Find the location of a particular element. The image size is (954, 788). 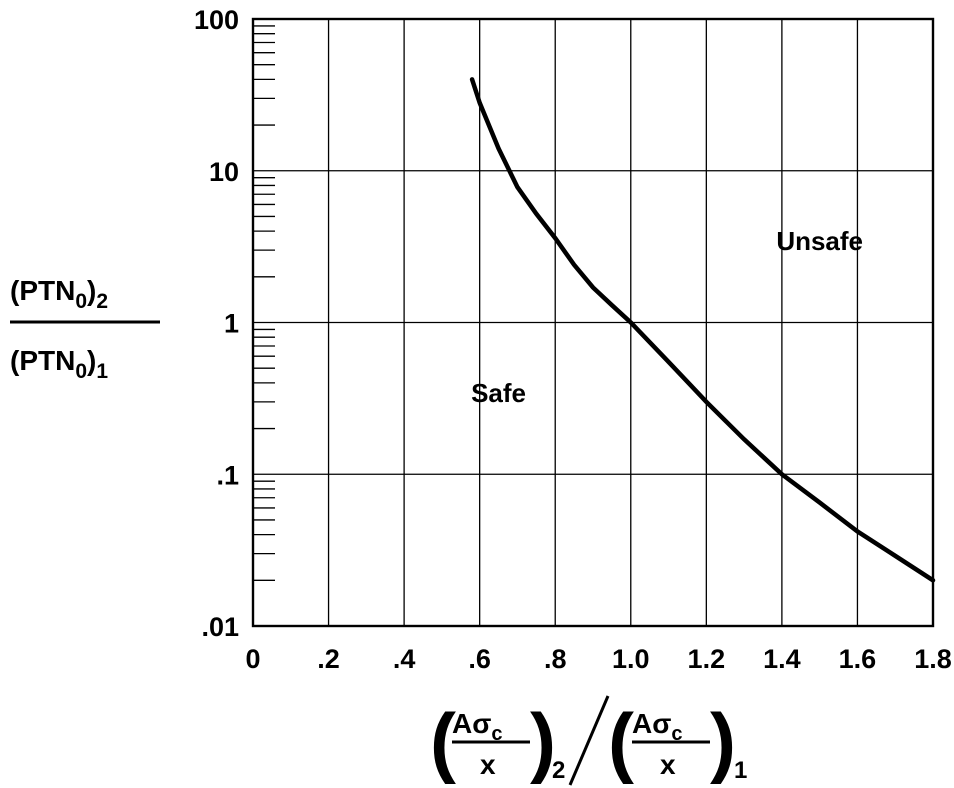

y-tick-label: 10 is located at coordinates (224, 172).